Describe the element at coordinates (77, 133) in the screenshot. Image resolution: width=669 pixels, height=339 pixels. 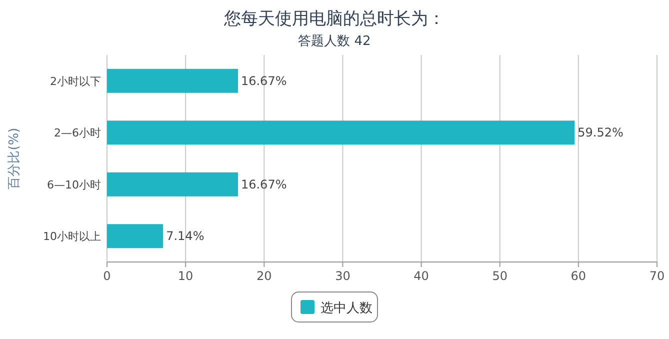
I see `ytick: 2—6小时` at that location.